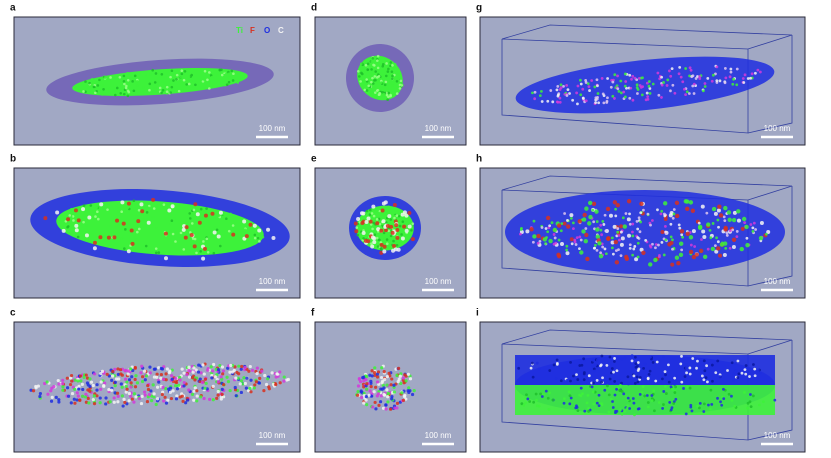 This screenshot has height=458, width=831. What do you see at coordinates (239, 30) in the screenshot?
I see `legend-item: Ti` at bounding box center [239, 30].